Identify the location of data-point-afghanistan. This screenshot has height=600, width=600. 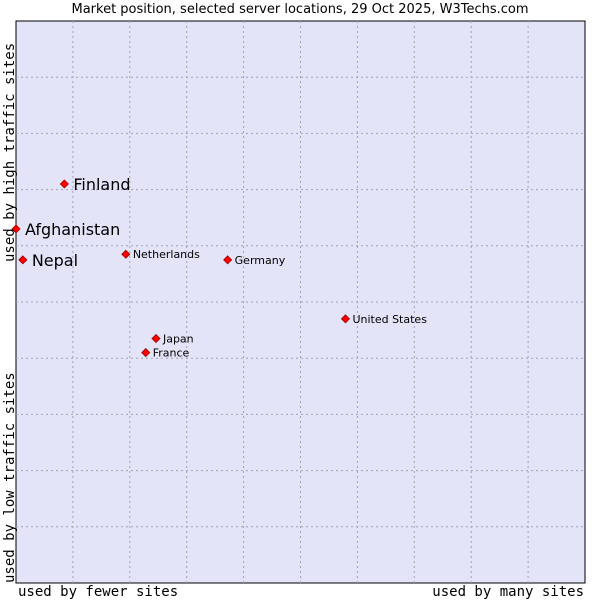
(16, 229).